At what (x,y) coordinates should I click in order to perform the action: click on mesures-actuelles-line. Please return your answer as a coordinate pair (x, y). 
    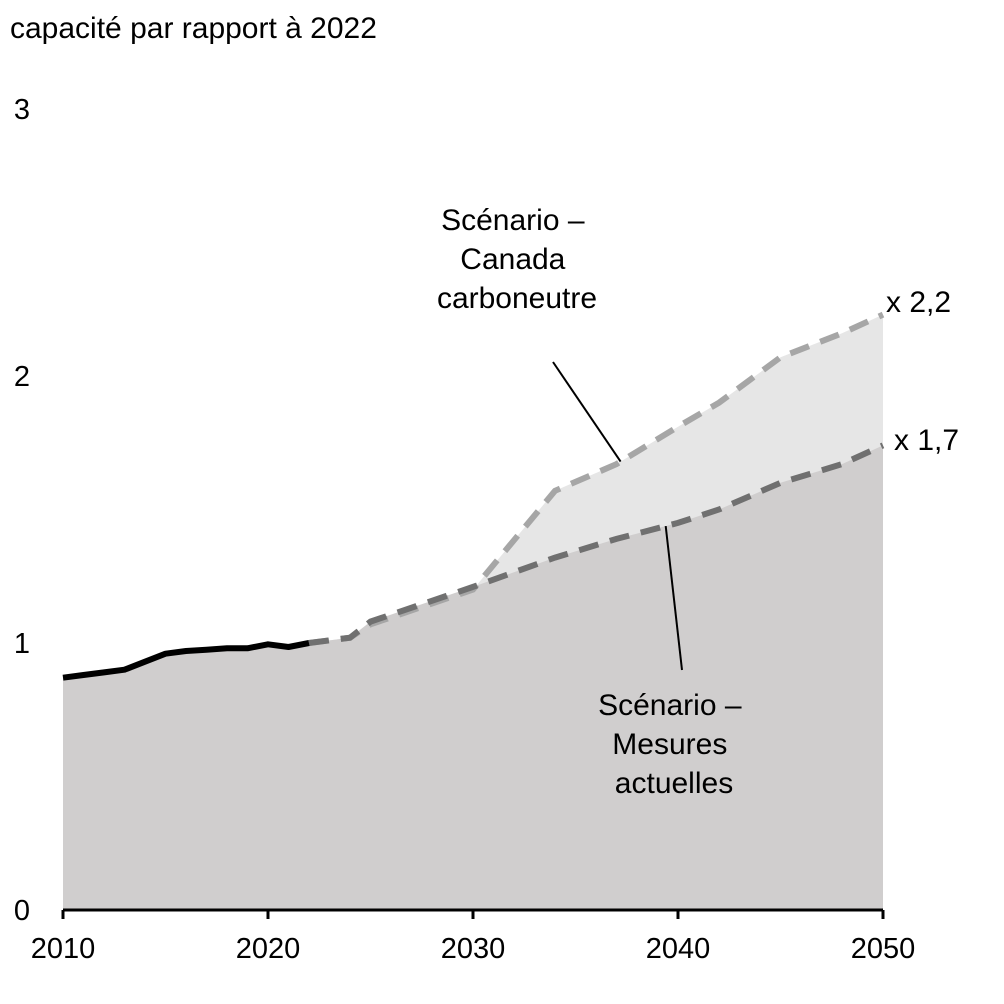
    Looking at the image, I should click on (596, 544).